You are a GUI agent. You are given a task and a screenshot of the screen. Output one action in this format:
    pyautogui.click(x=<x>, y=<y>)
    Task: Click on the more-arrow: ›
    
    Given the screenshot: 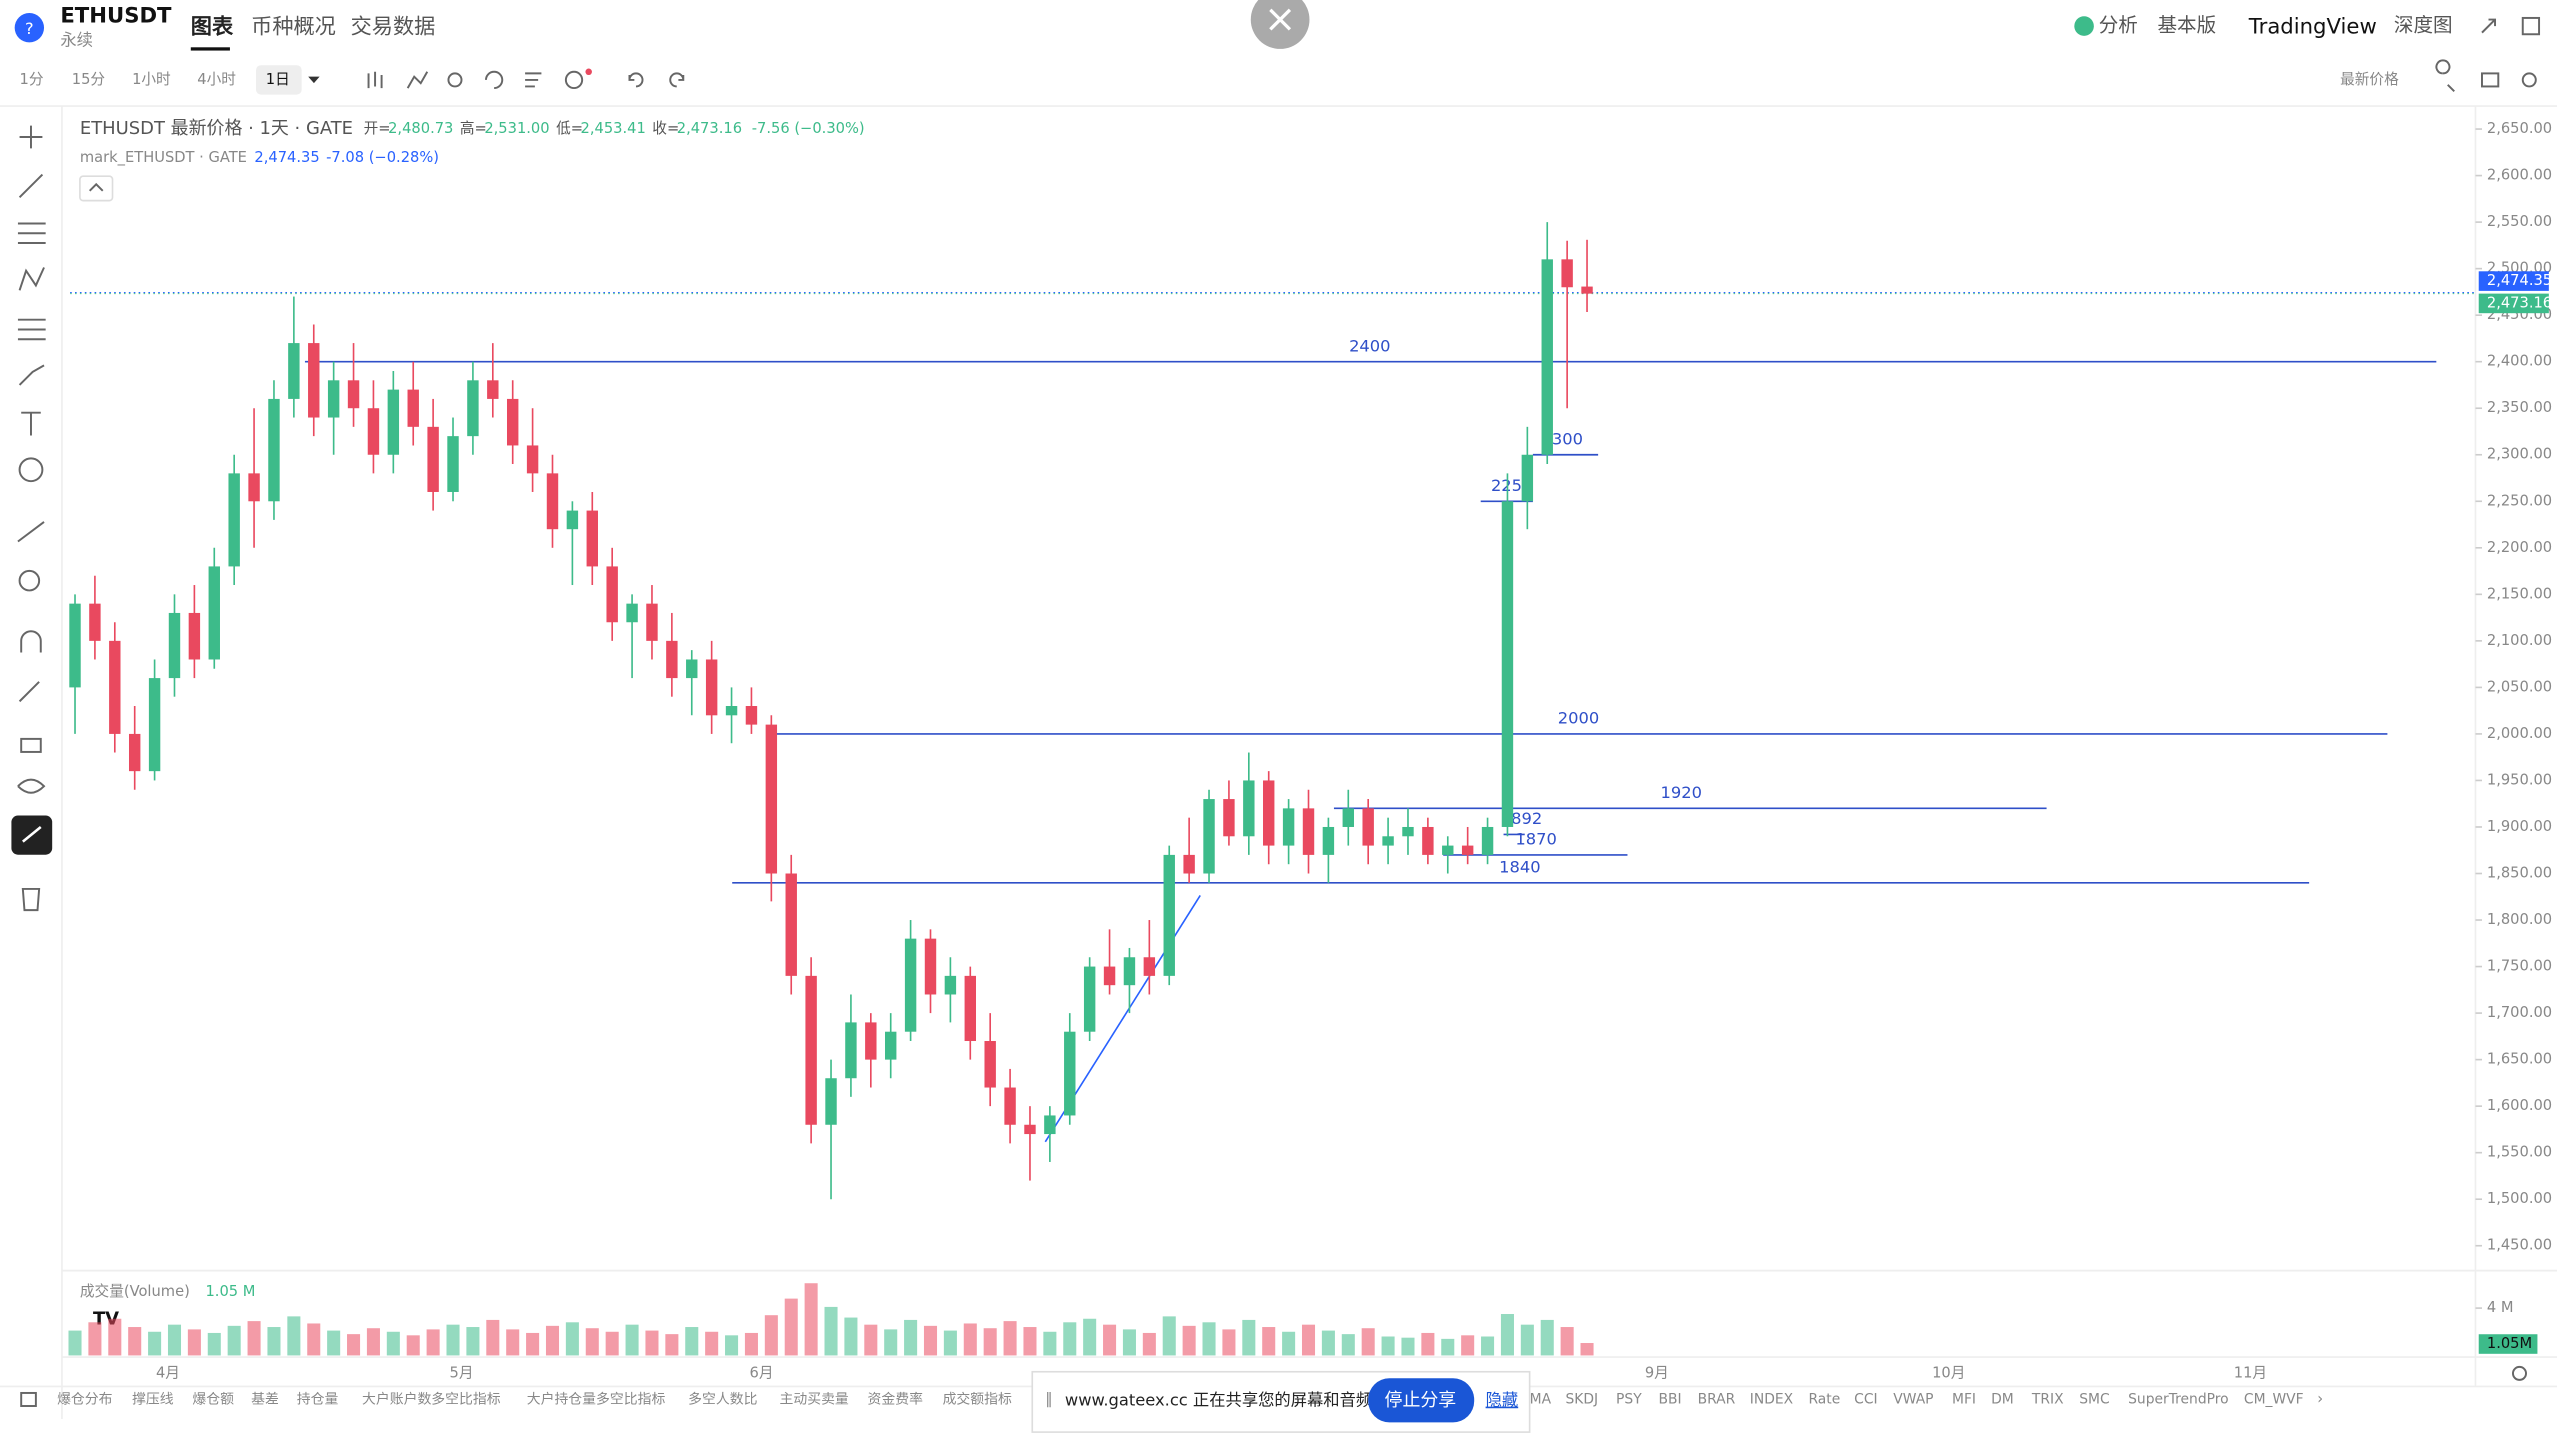 What is the action you would take?
    pyautogui.click(x=2320, y=1398)
    